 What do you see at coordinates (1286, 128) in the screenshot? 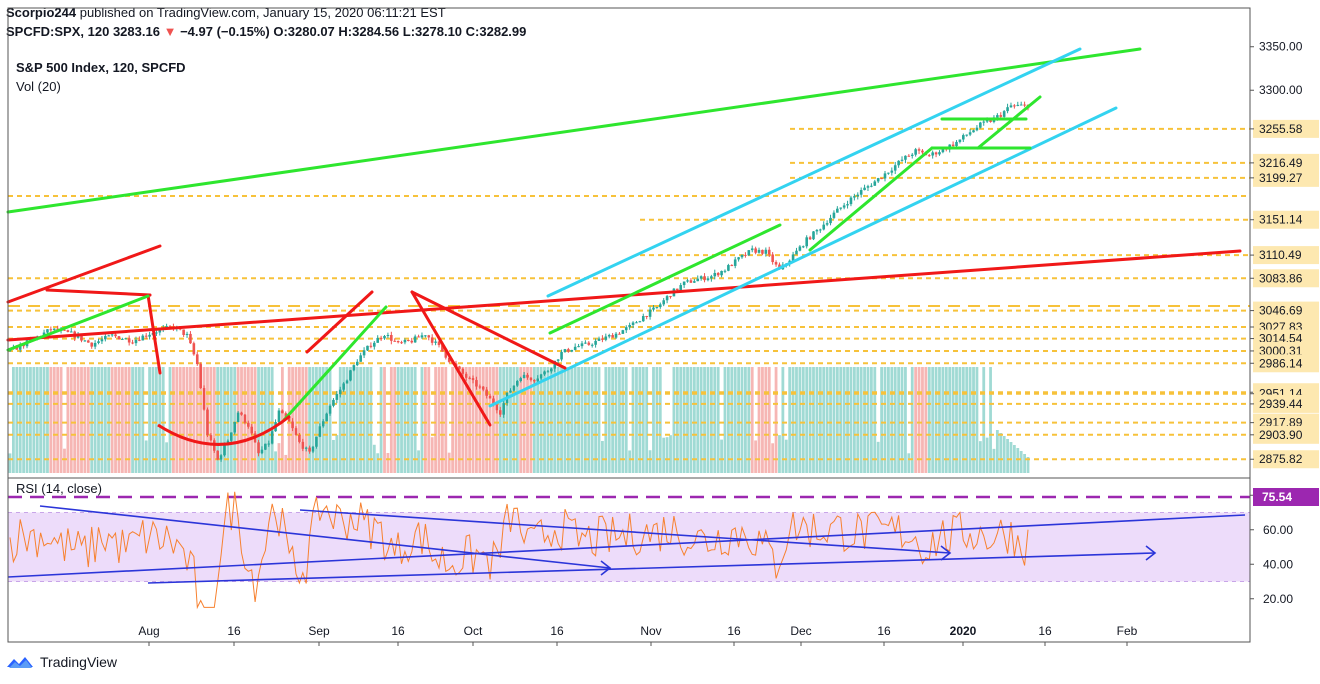
I see `price-label-bg` at bounding box center [1286, 128].